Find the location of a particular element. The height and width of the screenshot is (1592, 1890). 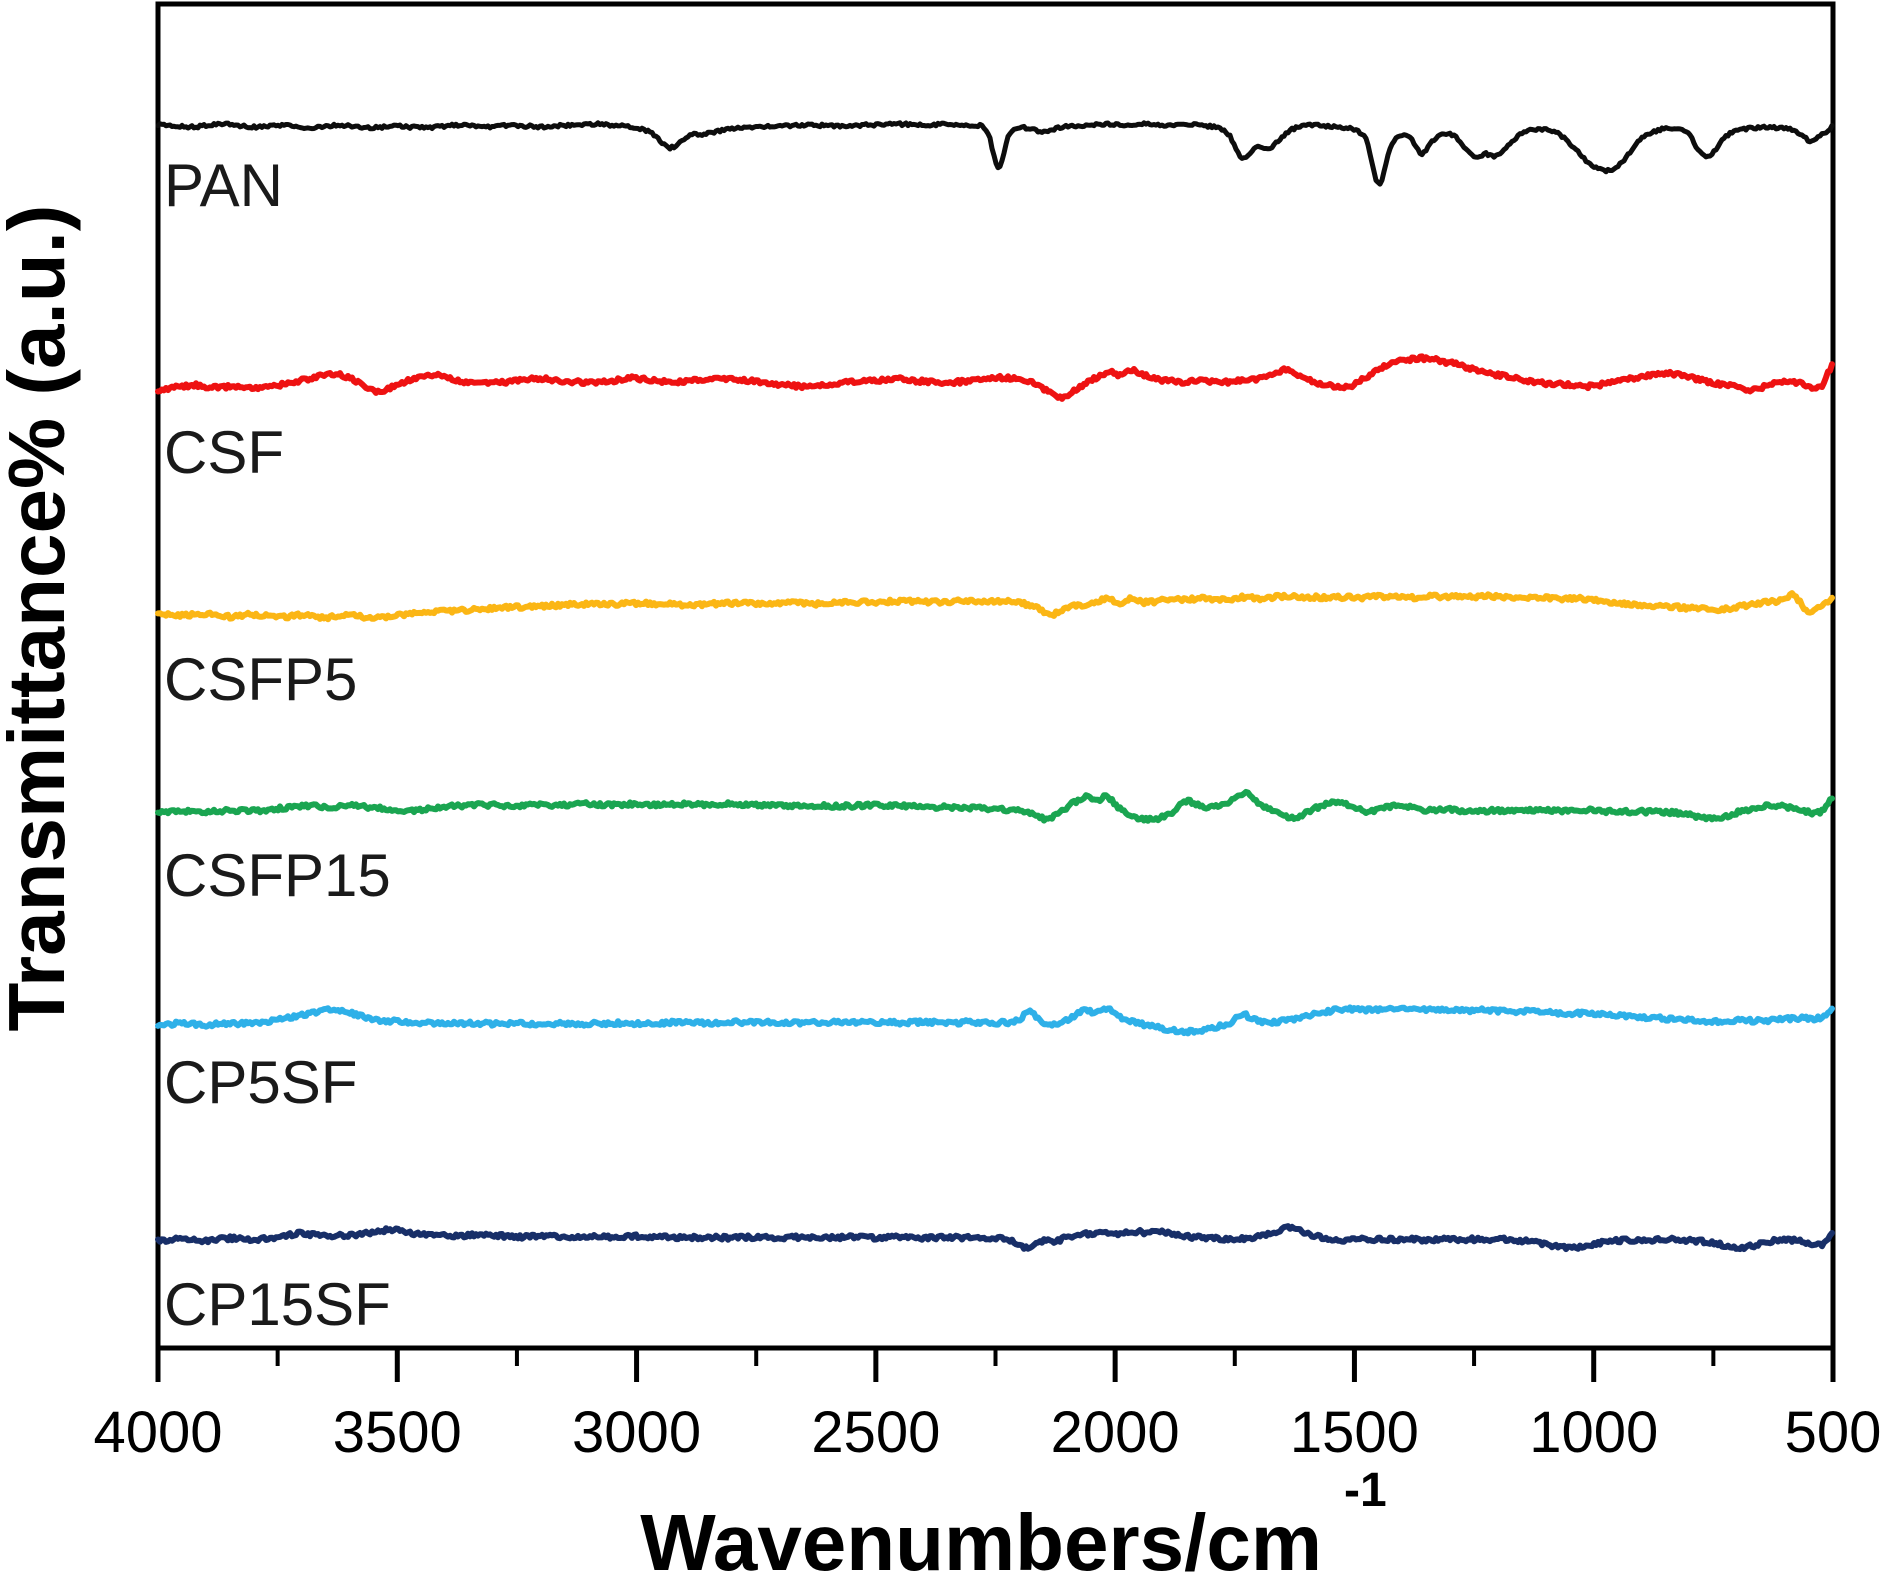

curve-labels: PAN CSF CSFP5 CSFP15 CP5SF CP15SF is located at coordinates (277, 745).